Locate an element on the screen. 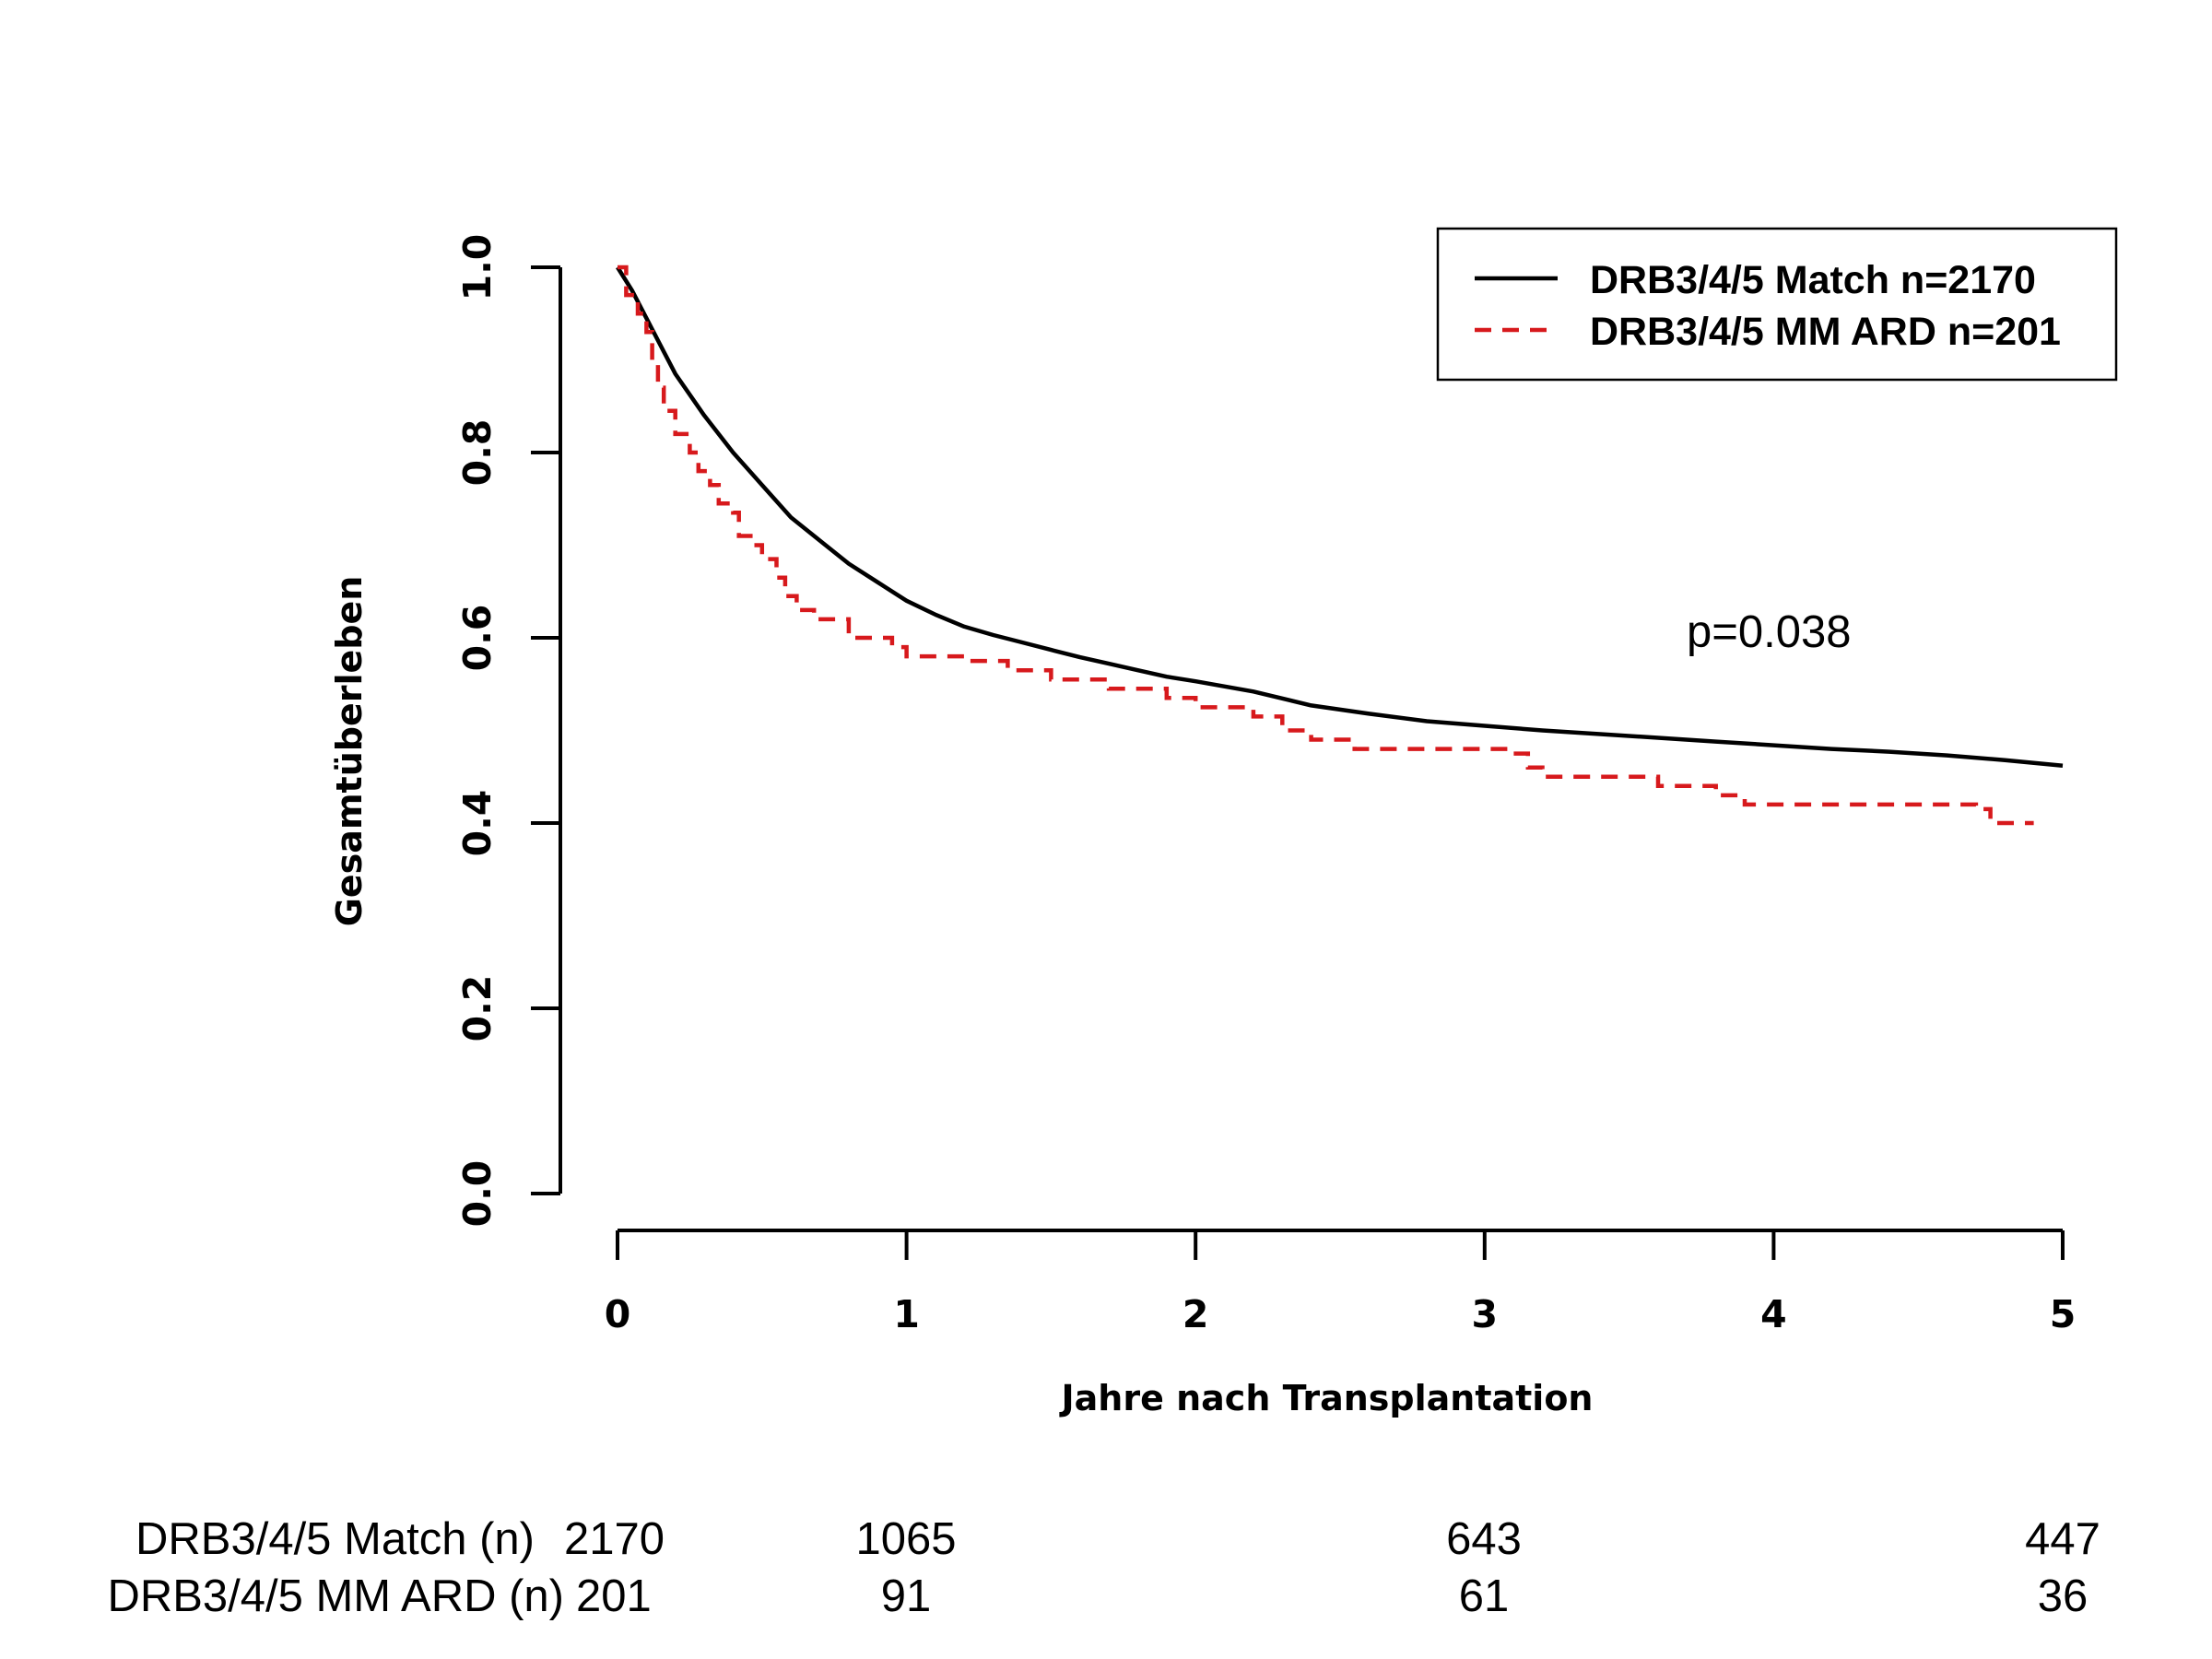 Image resolution: width=2212 pixels, height=1659 pixels. y-axis-title: Gesamtüberleben is located at coordinates (349, 751).